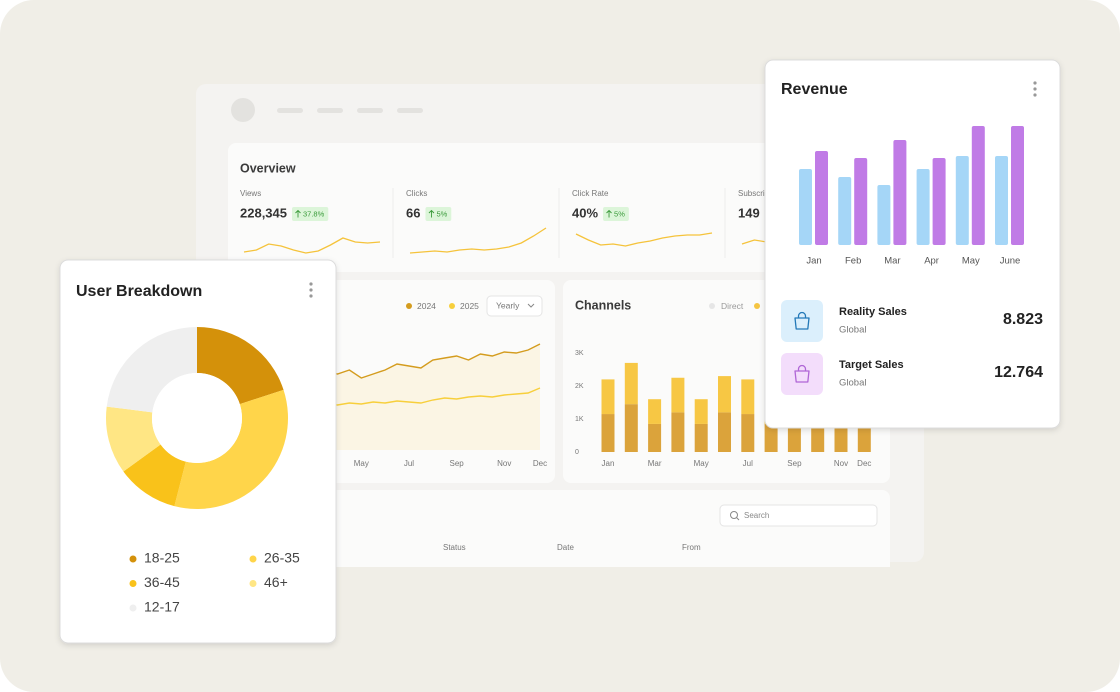 The image size is (1120, 692). I want to click on chevron-icon, so click(531, 305).